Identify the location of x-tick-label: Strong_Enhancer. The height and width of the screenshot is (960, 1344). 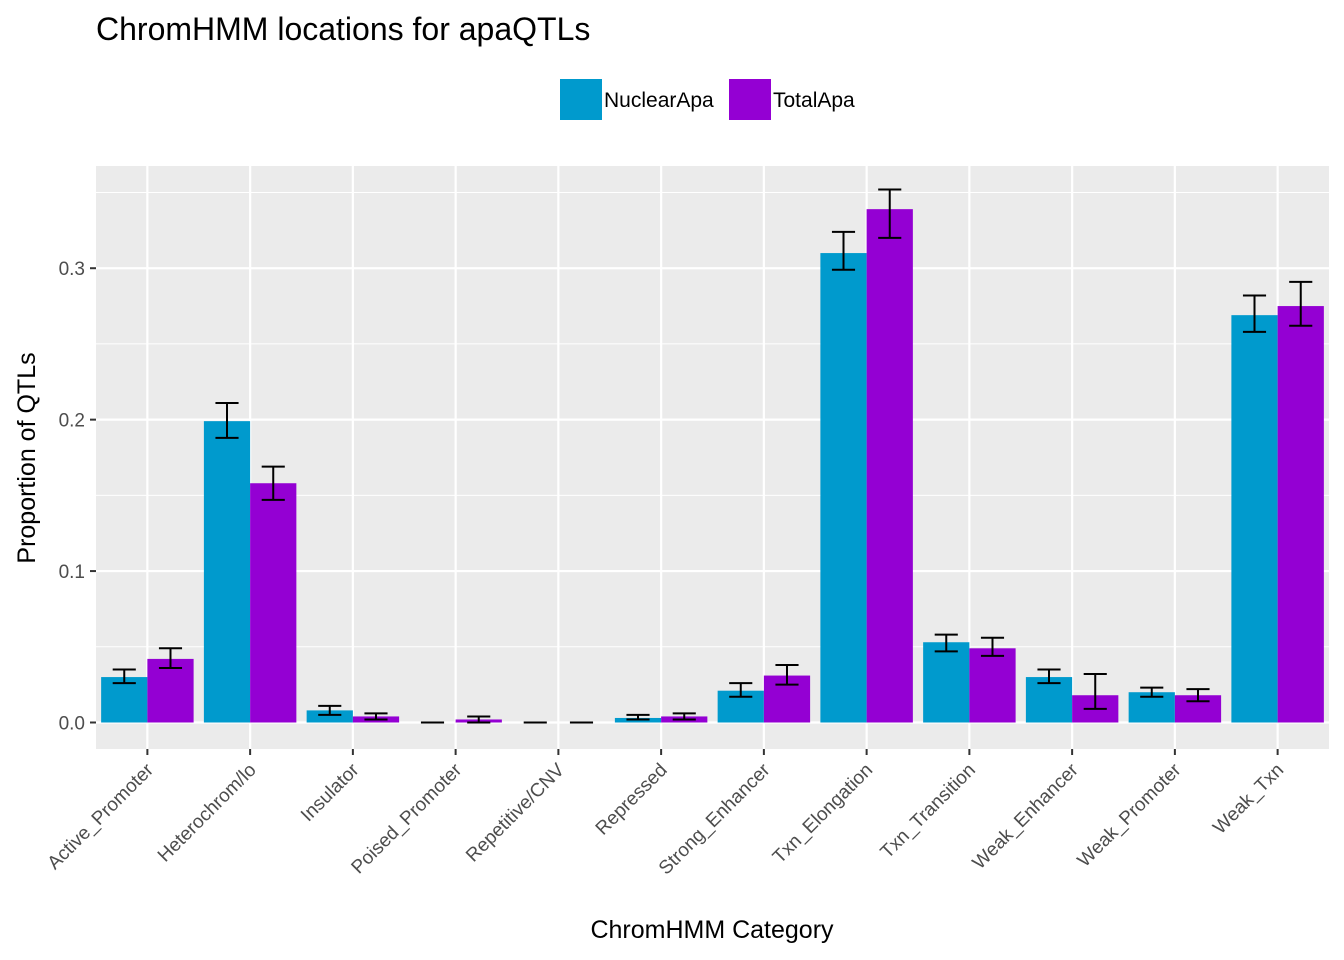
(715, 819).